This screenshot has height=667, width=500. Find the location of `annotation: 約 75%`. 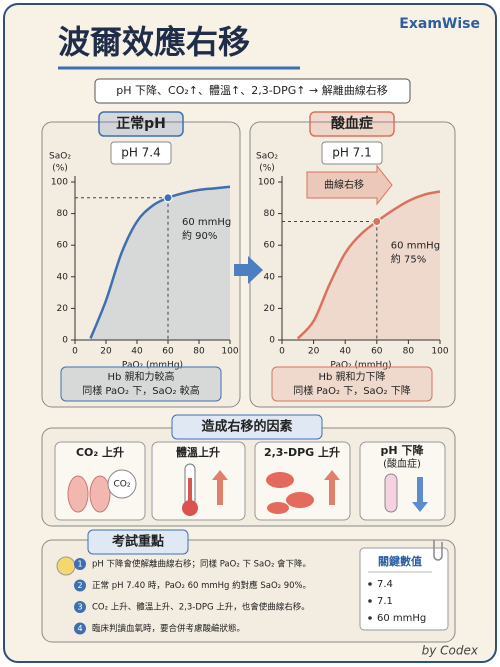

annotation: 約 75% is located at coordinates (408, 259).